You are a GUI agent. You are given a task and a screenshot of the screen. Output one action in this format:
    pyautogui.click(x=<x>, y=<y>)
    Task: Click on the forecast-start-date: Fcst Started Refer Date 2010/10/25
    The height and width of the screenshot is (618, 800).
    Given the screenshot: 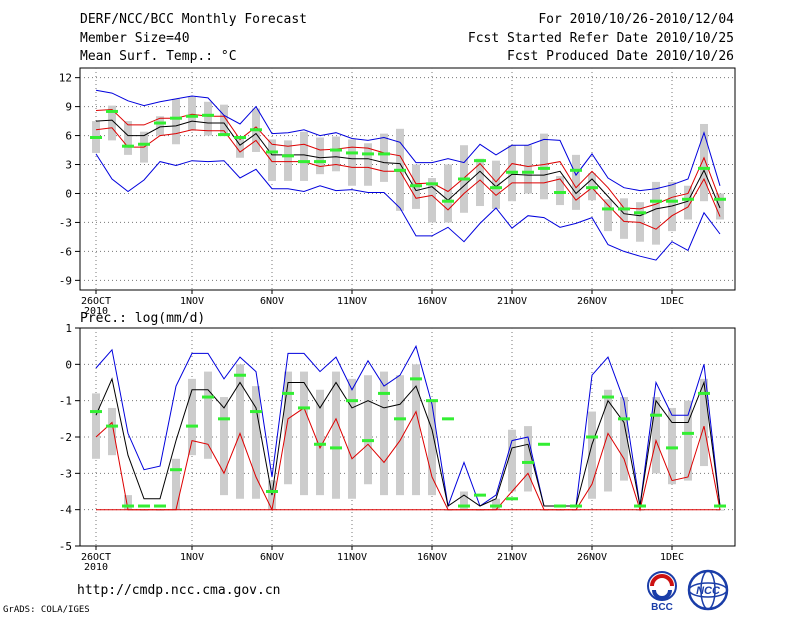 What is the action you would take?
    pyautogui.click(x=600, y=38)
    